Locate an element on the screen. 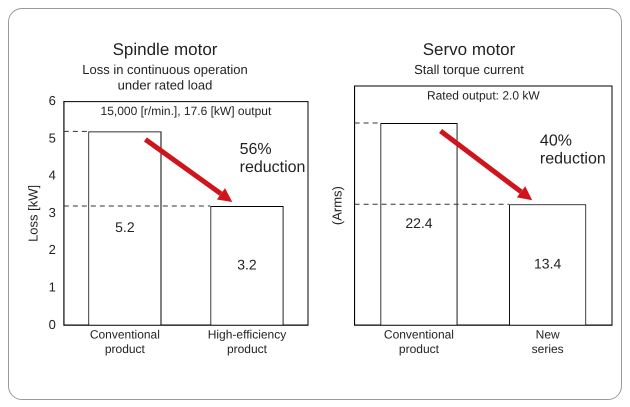 The image size is (630, 407). y-tick-label: 6 is located at coordinates (52, 100).